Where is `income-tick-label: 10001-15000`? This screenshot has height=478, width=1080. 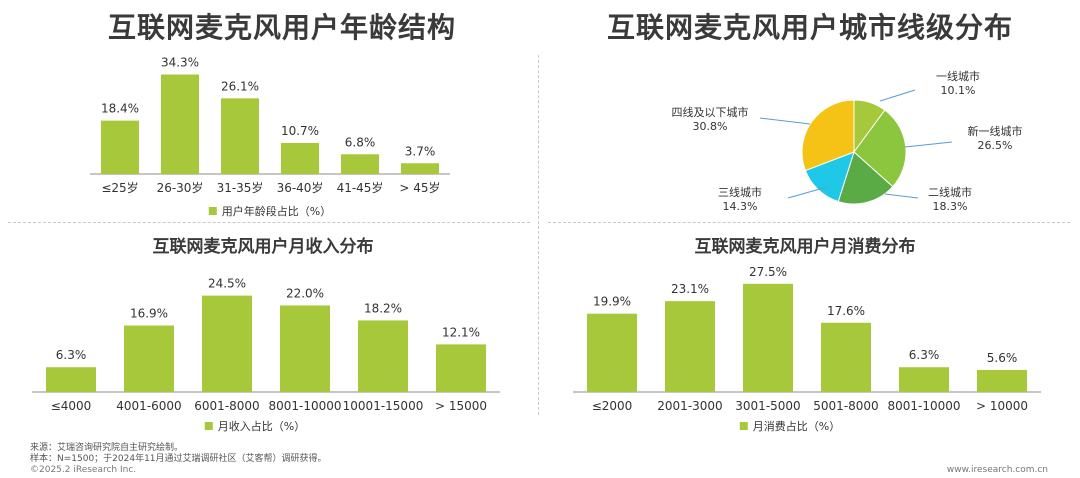
income-tick-label: 10001-15000 is located at coordinates (383, 406).